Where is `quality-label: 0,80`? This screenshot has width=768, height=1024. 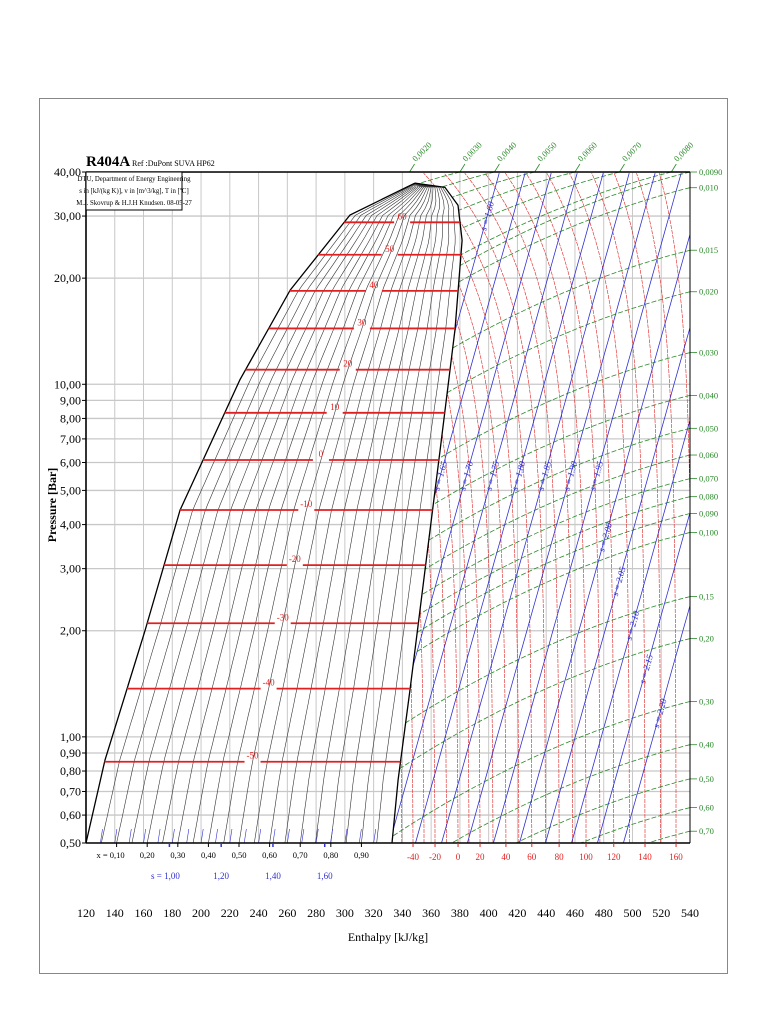 quality-label: 0,80 is located at coordinates (330, 855).